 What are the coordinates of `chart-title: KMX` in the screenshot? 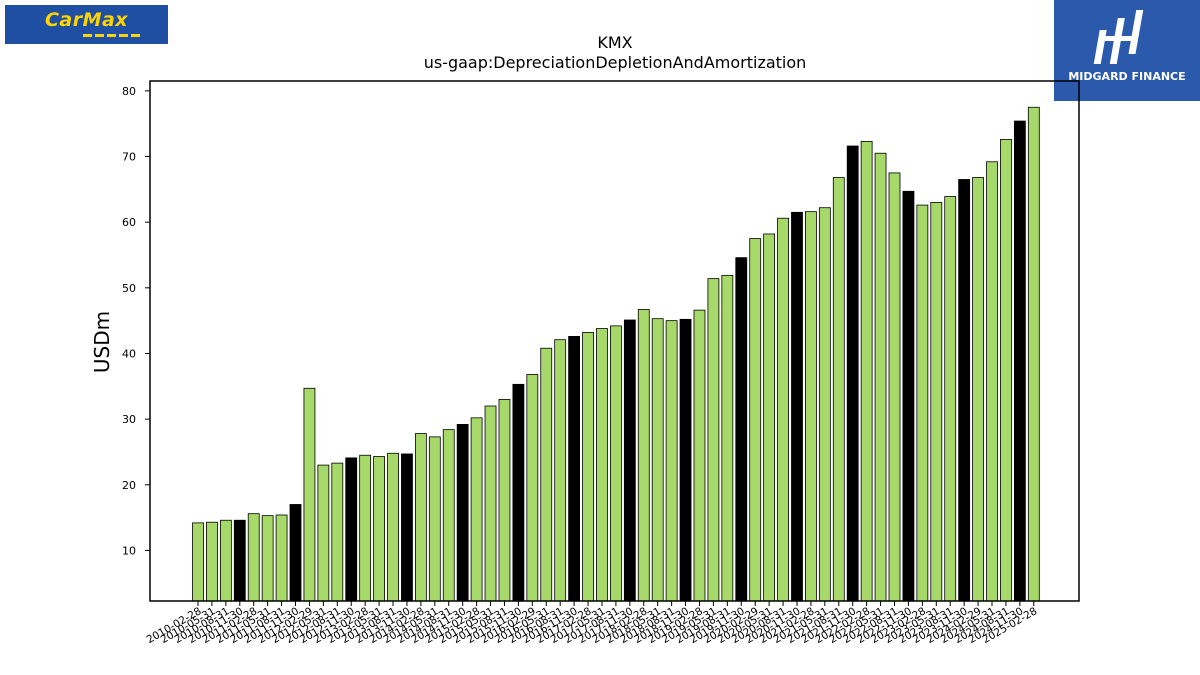 It's located at (614, 42).